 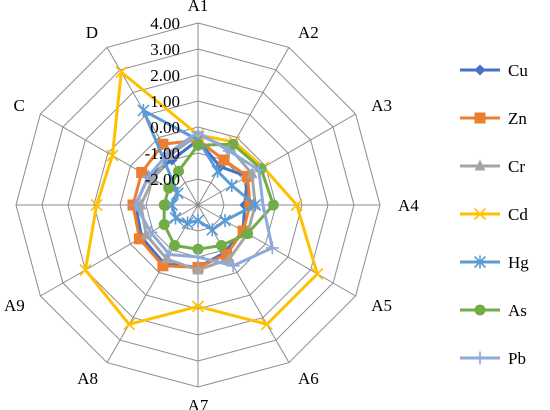 I want to click on legend-label: As, so click(x=517, y=310).